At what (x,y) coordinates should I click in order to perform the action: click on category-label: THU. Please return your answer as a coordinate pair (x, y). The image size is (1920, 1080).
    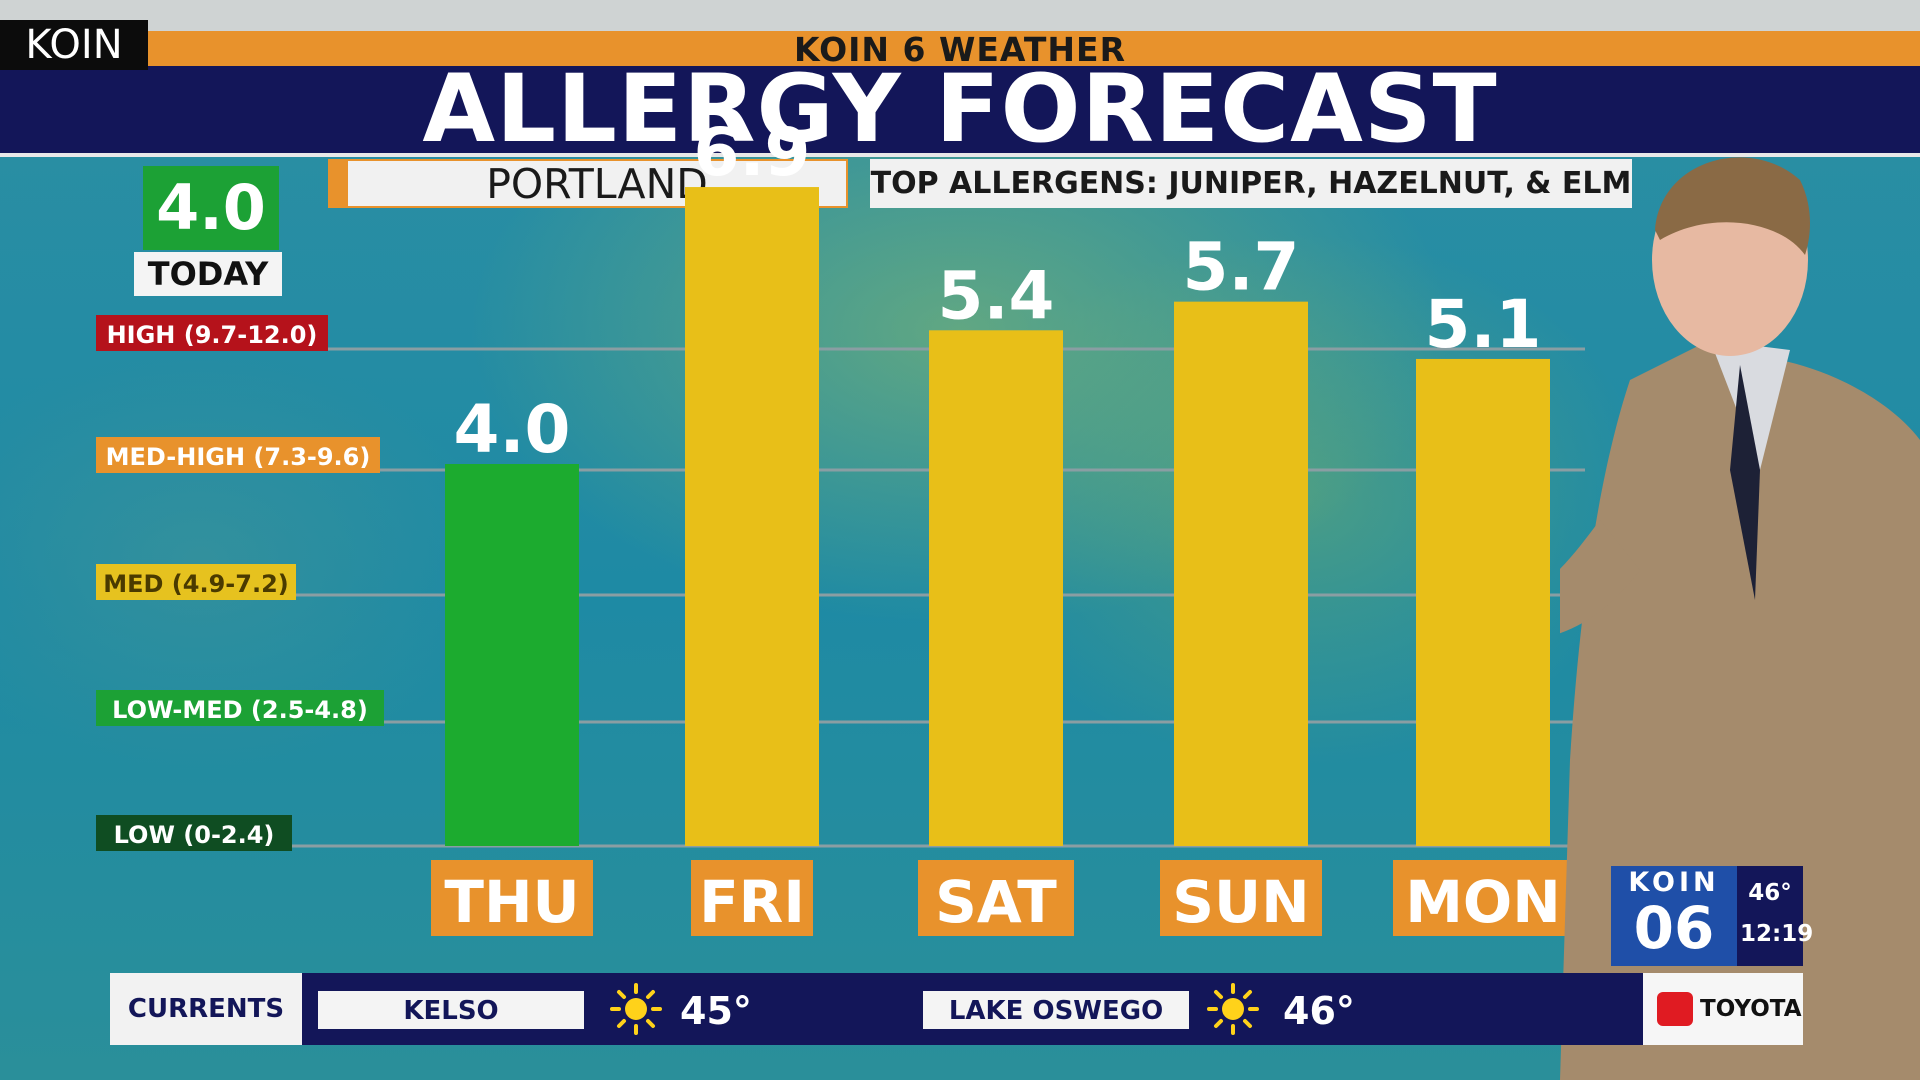
    Looking at the image, I should click on (511, 902).